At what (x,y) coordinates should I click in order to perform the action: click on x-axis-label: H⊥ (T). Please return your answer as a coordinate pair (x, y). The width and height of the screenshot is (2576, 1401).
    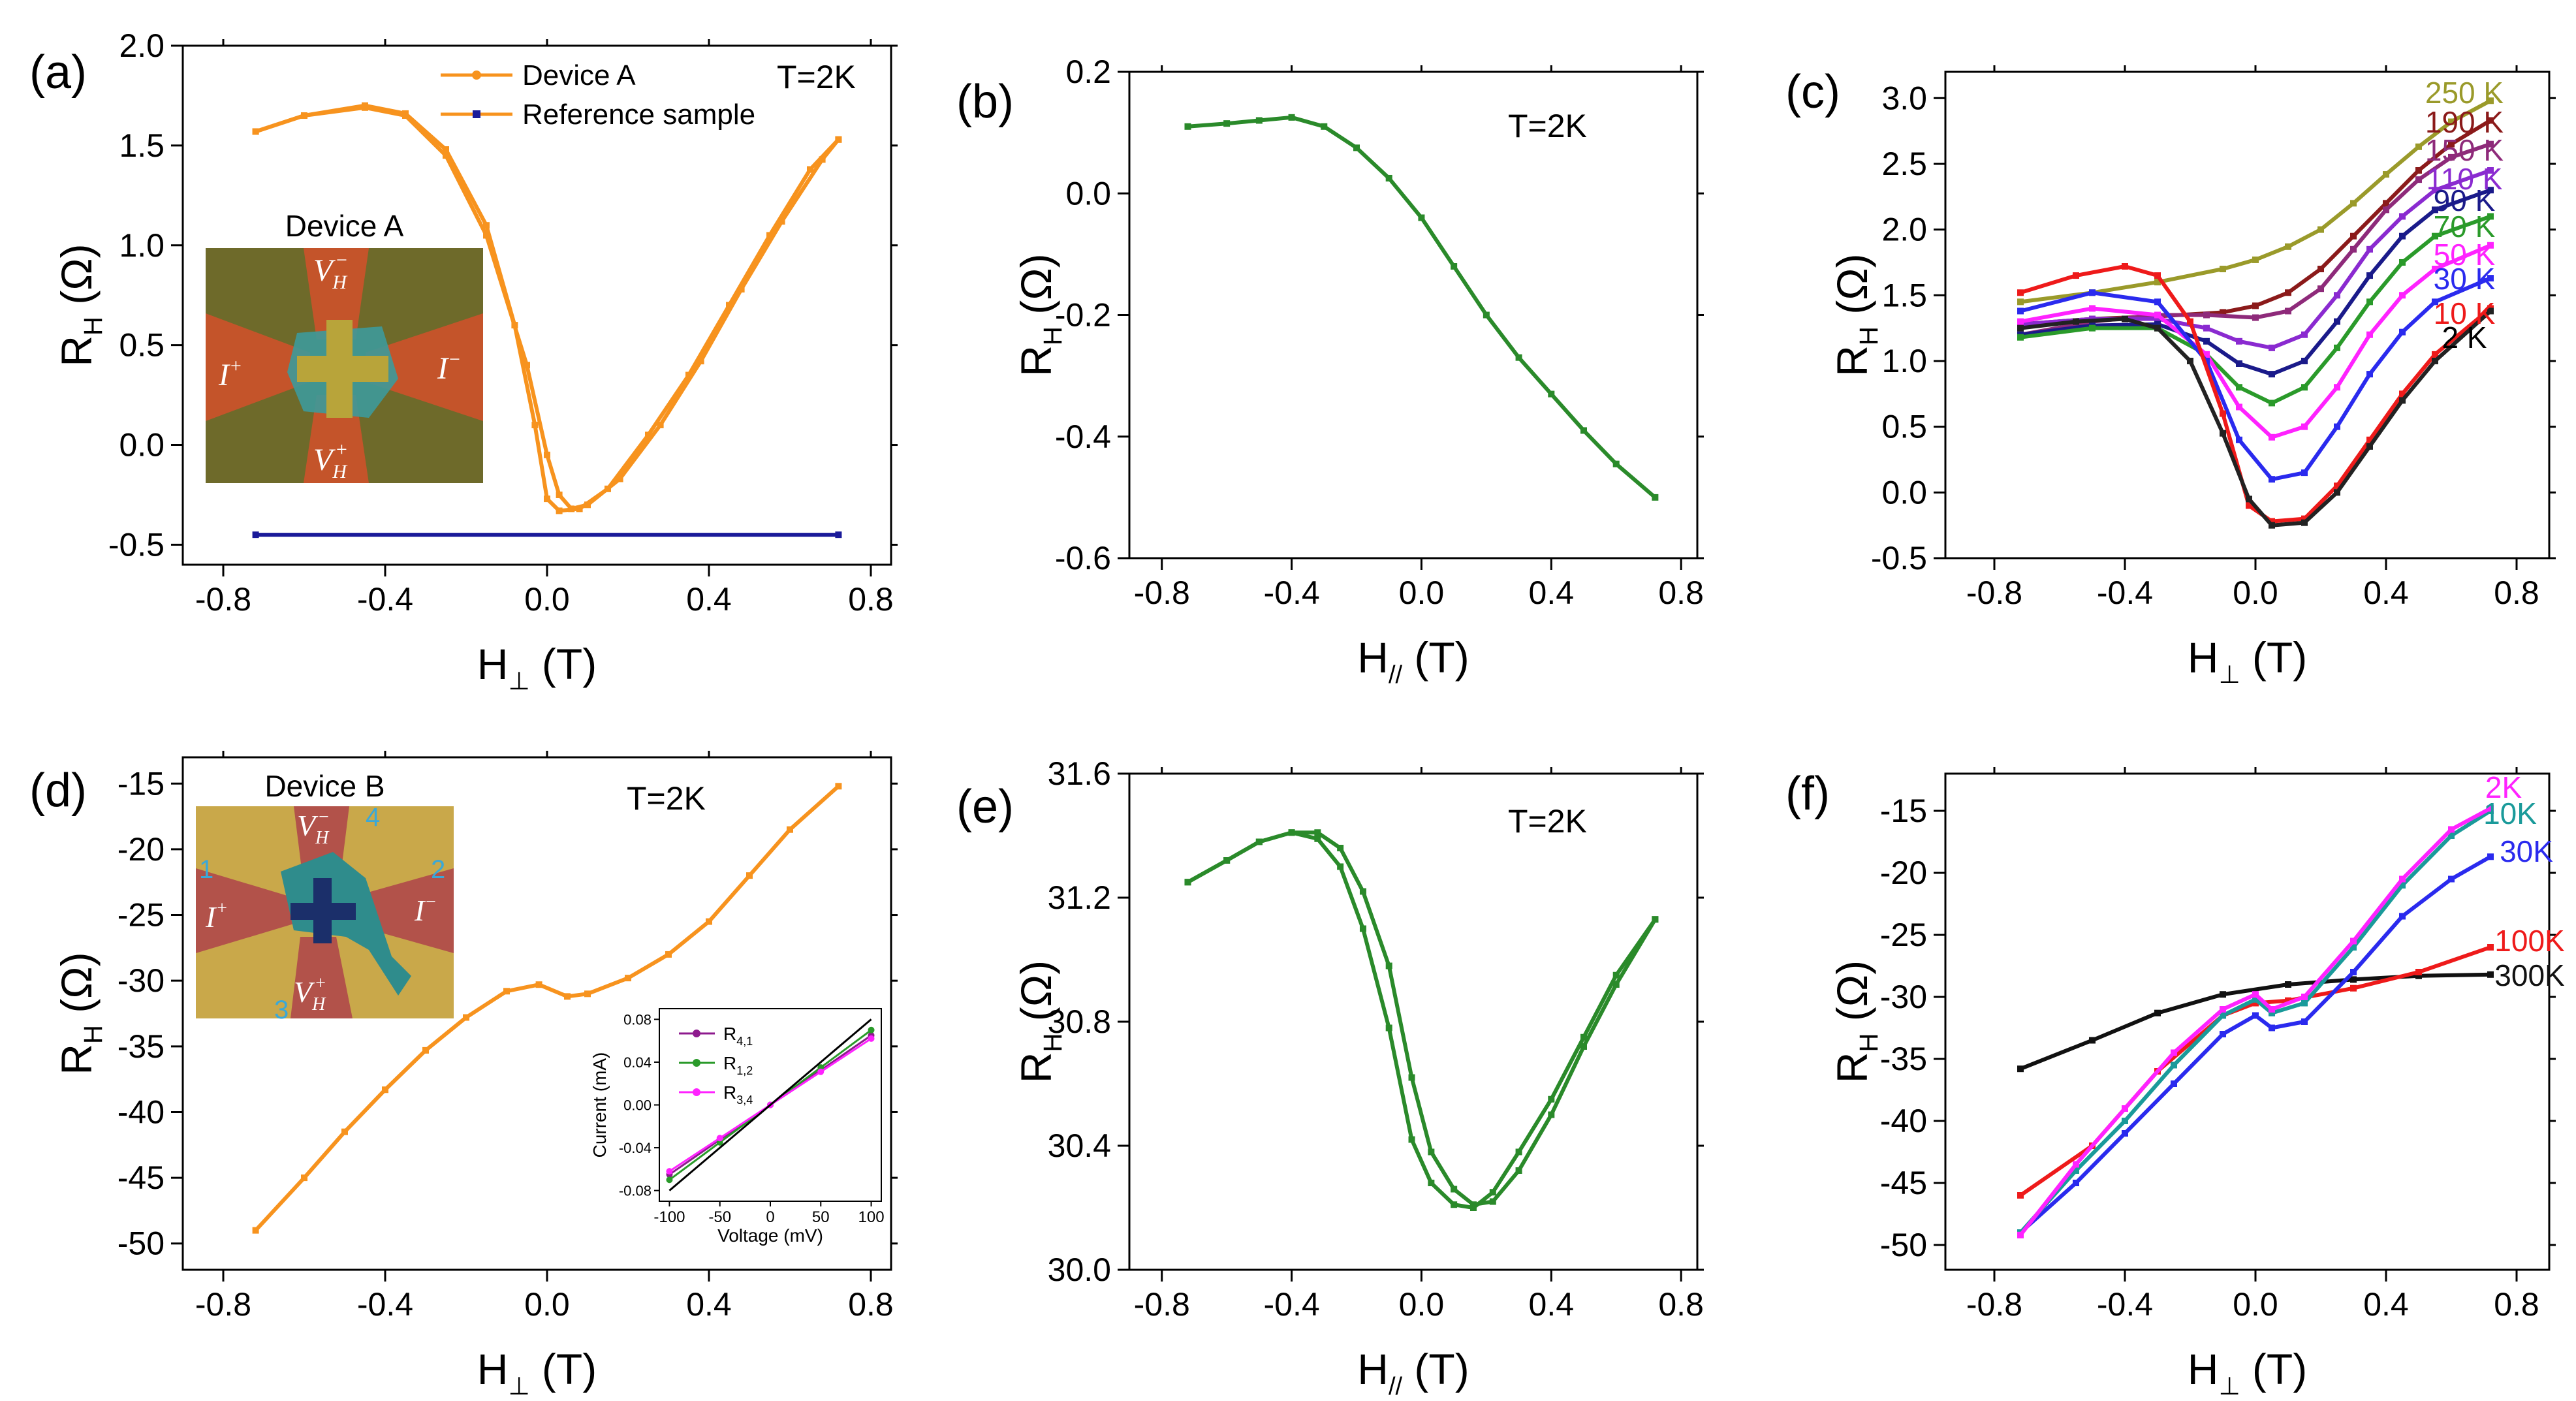
    Looking at the image, I should click on (2247, 1372).